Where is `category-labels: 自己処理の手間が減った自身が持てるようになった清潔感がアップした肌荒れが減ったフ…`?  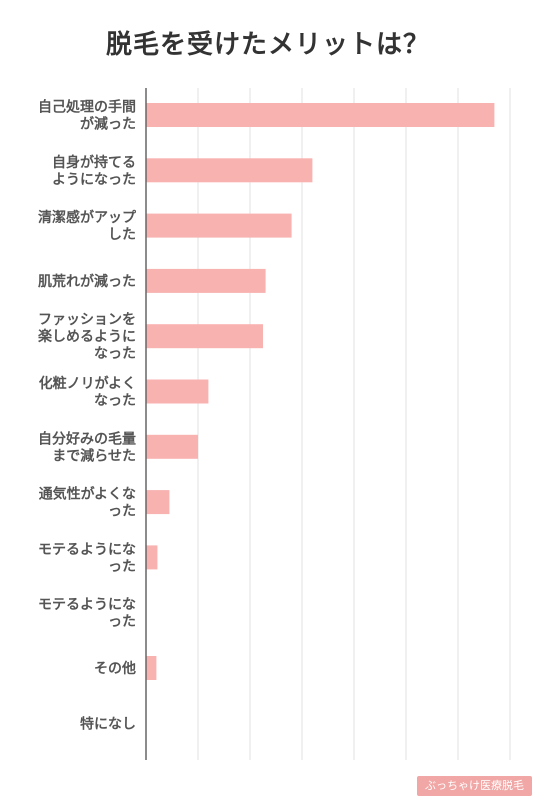
category-labels: 自己処理の手間が減った自身が持てるようになった清潔感がアップした肌荒れが減ったフ… is located at coordinates (87, 416).